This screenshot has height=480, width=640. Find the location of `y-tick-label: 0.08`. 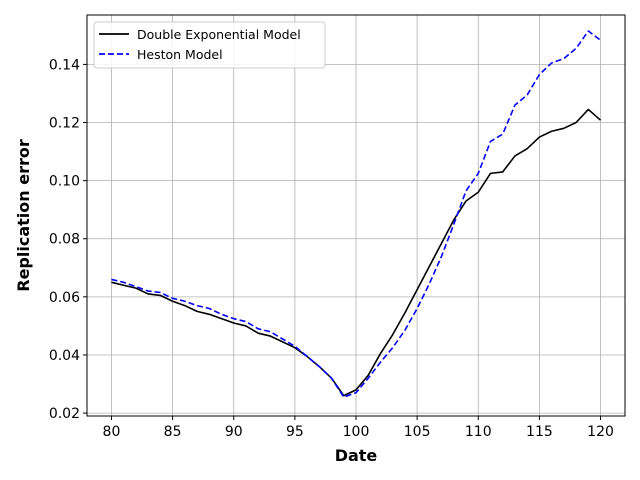

y-tick-label: 0.08 is located at coordinates (64, 240).